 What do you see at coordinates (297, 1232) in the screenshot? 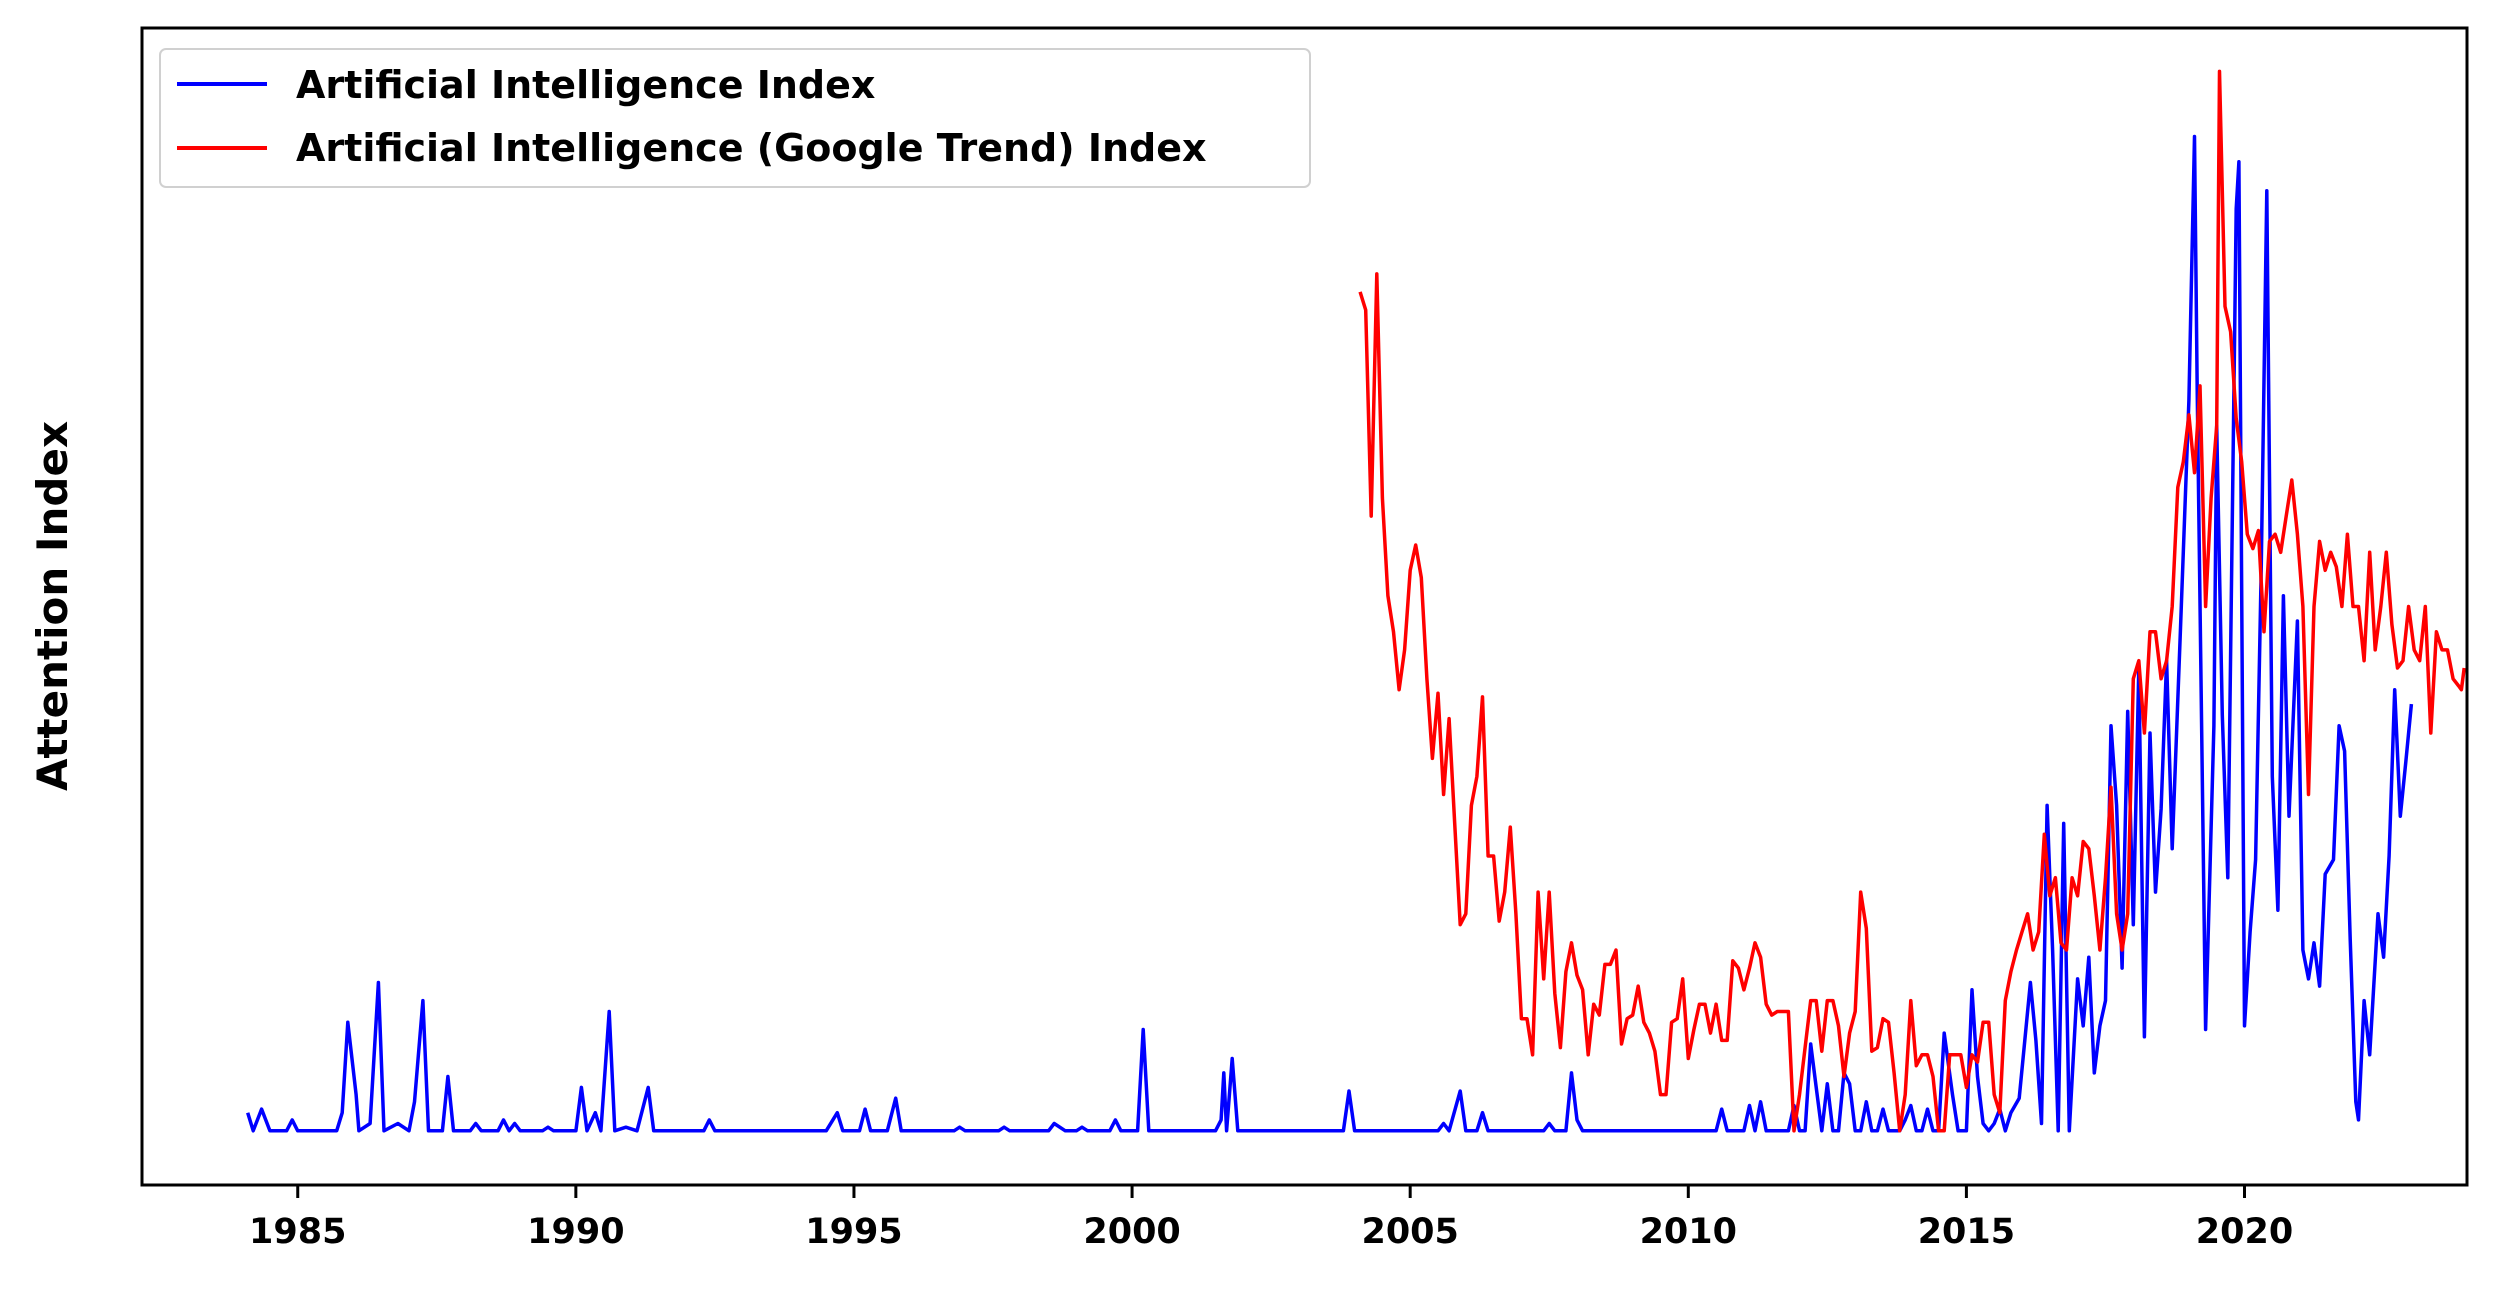
I see `x-tick-label: 1985` at bounding box center [297, 1232].